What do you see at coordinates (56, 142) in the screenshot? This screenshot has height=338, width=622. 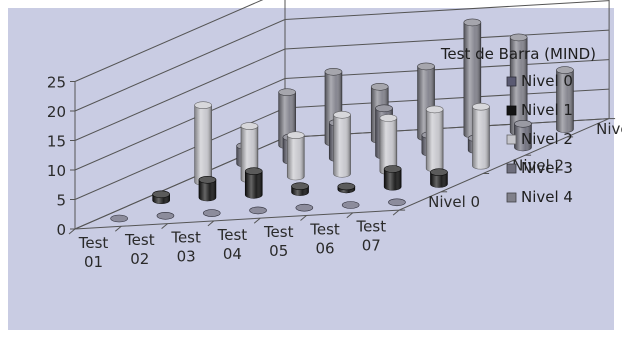 I see `y-tick-label: 15` at bounding box center [56, 142].